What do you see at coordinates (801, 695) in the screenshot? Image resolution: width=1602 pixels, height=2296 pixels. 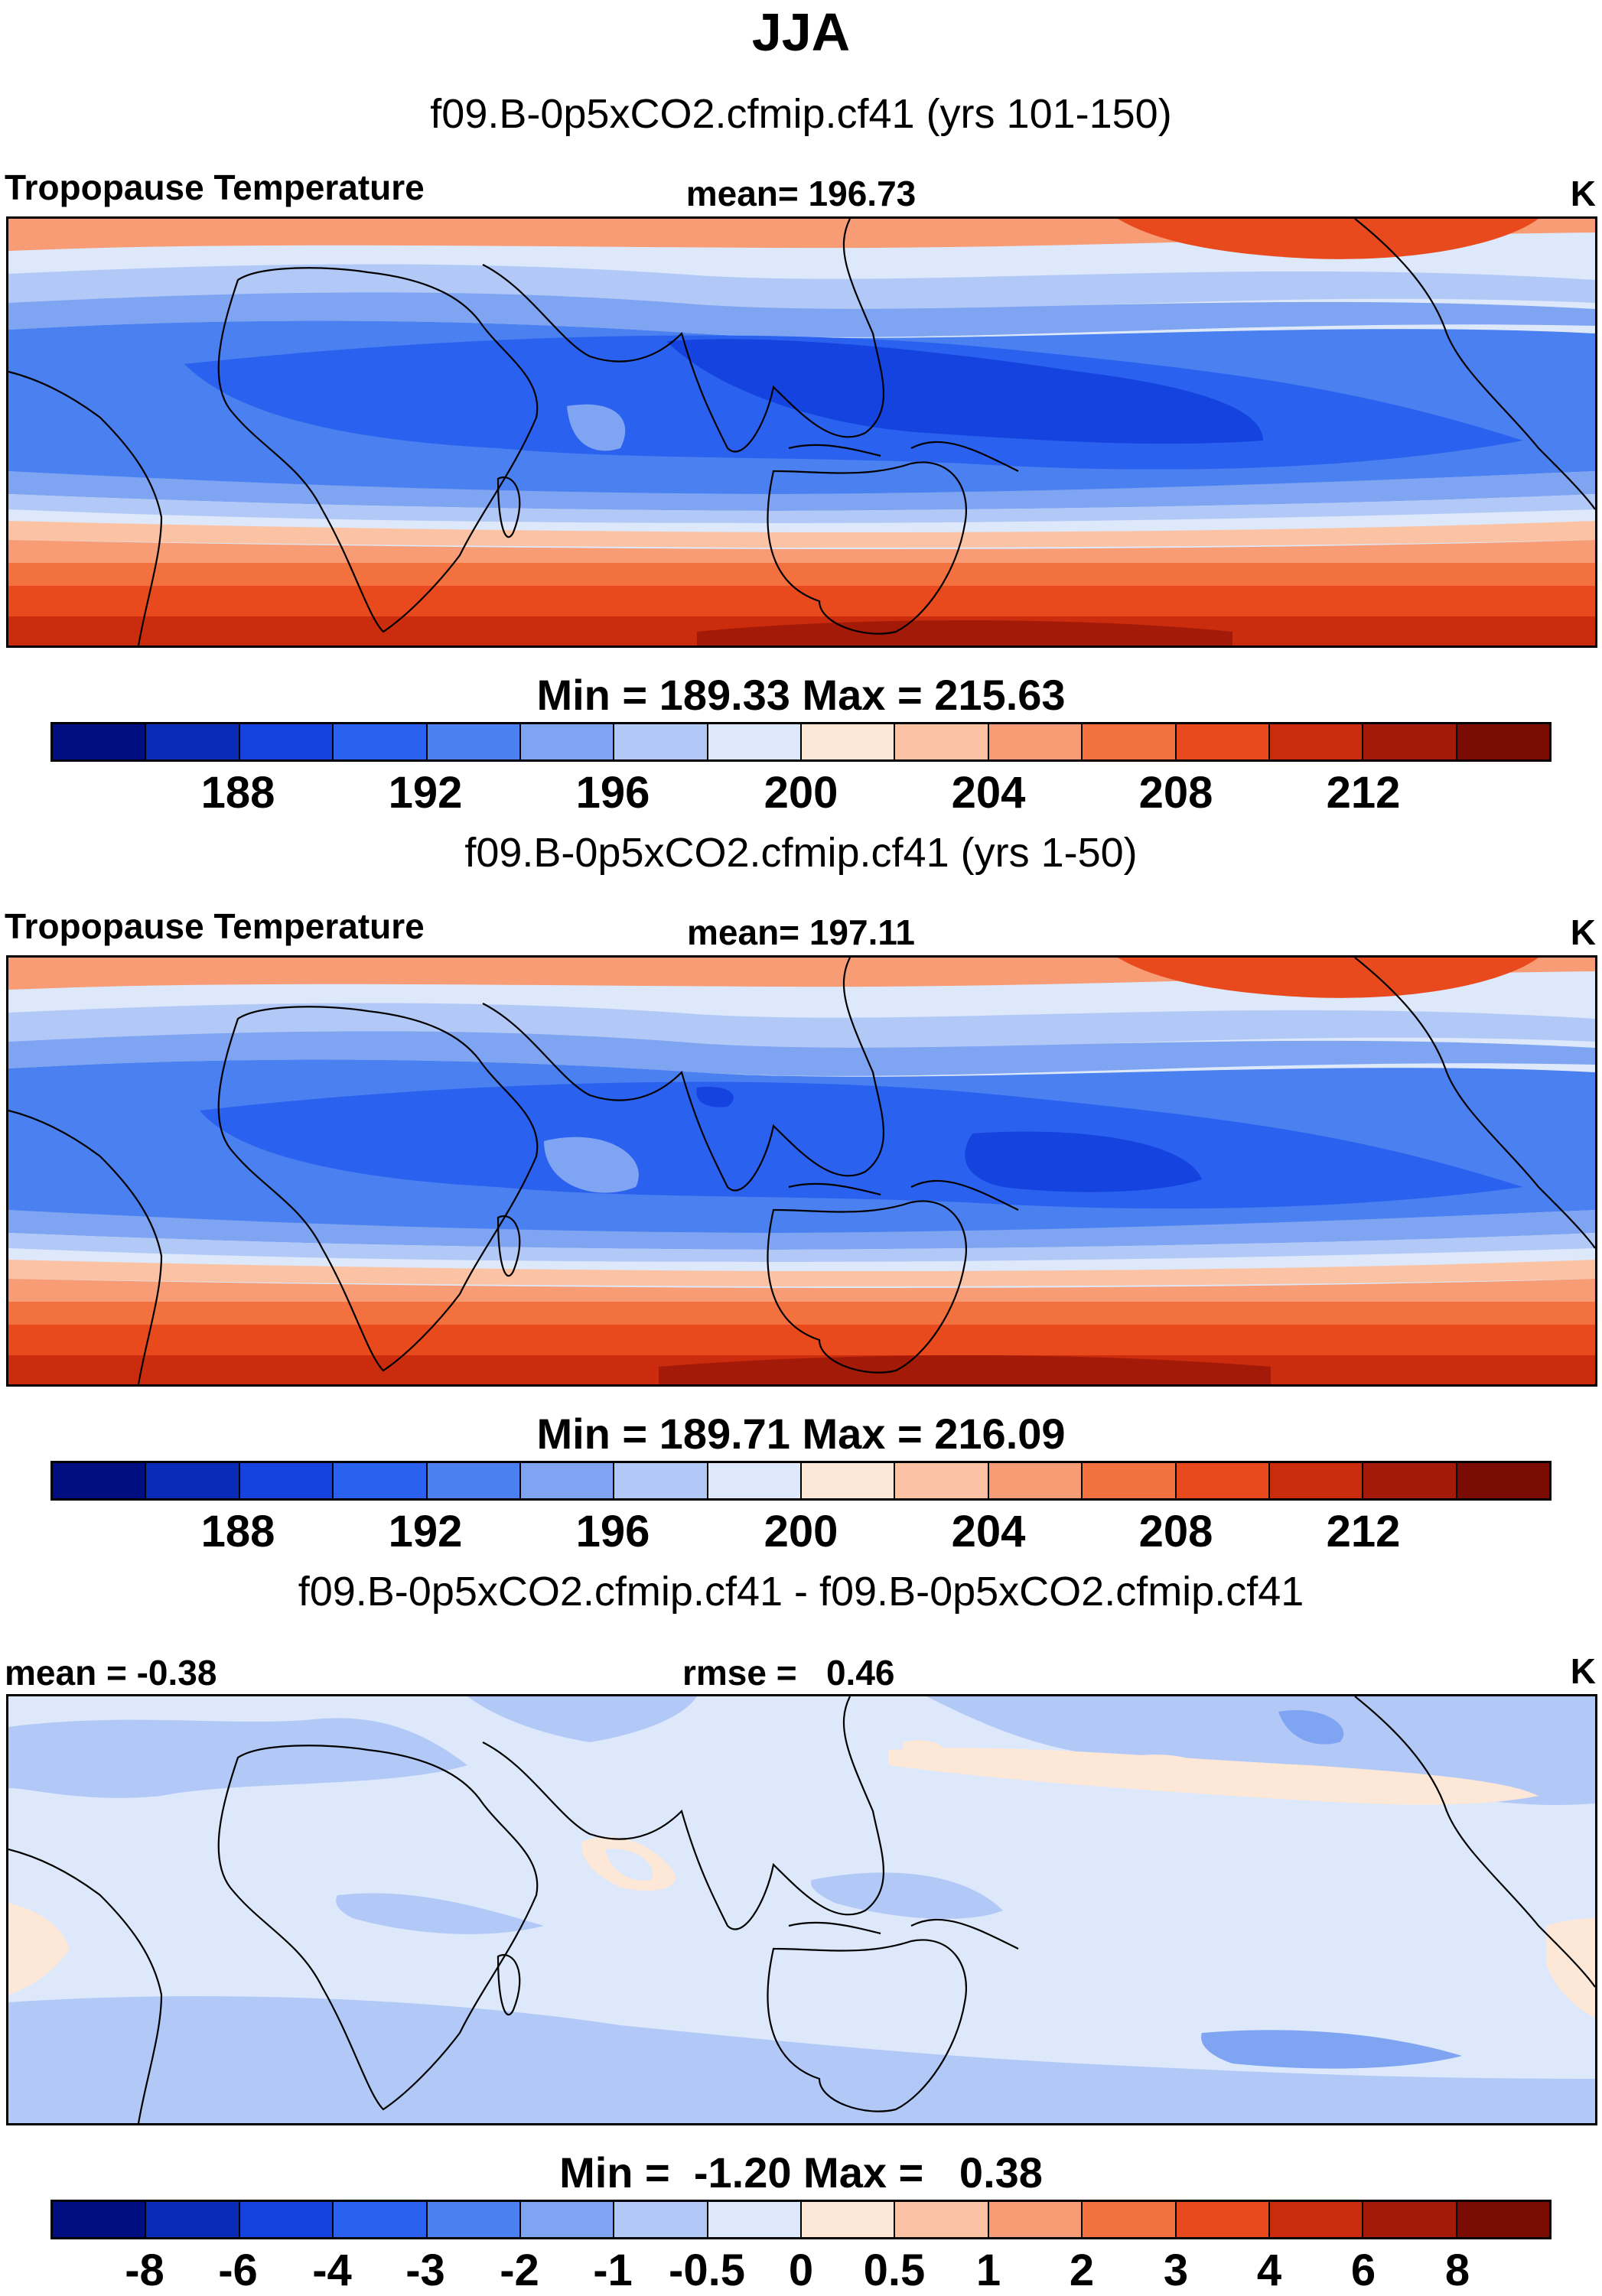 I see `panel-1-minmax: Min = 189.33 Max = 215.63` at bounding box center [801, 695].